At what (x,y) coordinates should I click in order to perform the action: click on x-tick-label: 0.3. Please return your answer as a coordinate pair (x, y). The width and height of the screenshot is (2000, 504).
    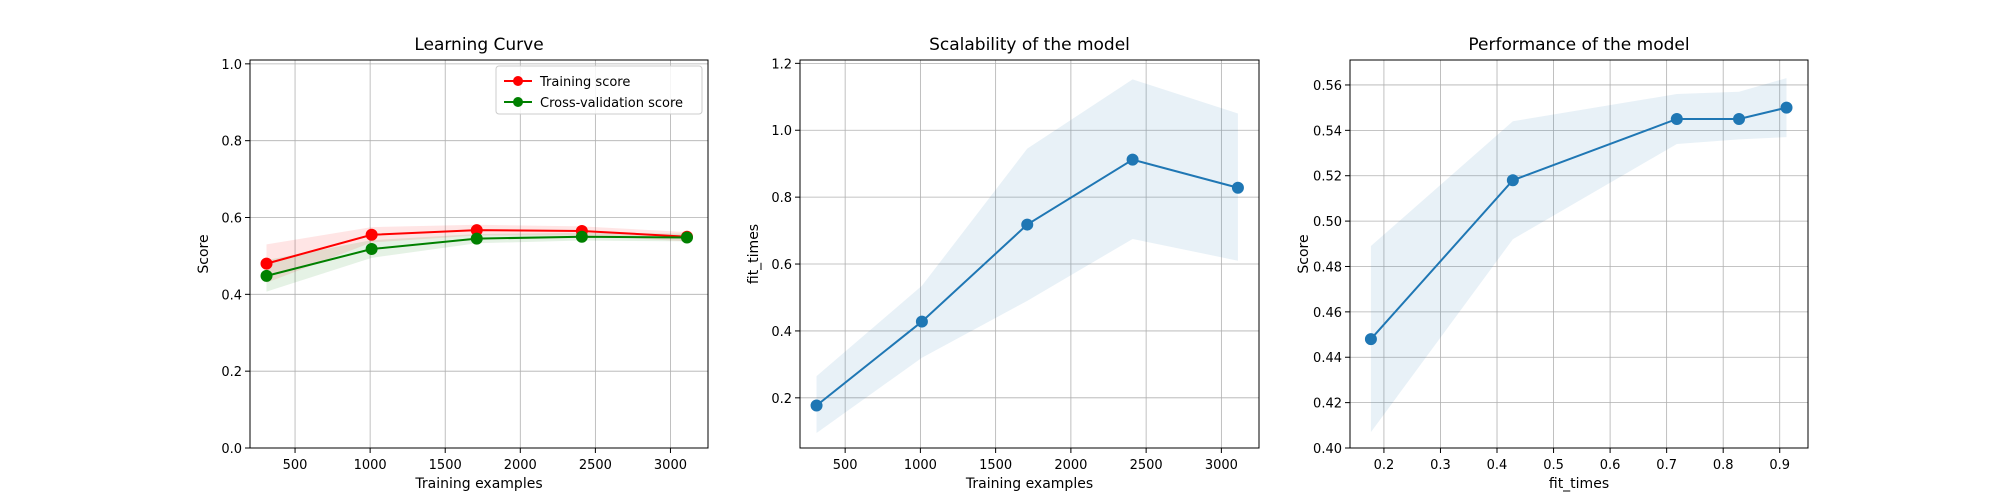
    Looking at the image, I should click on (1440, 465).